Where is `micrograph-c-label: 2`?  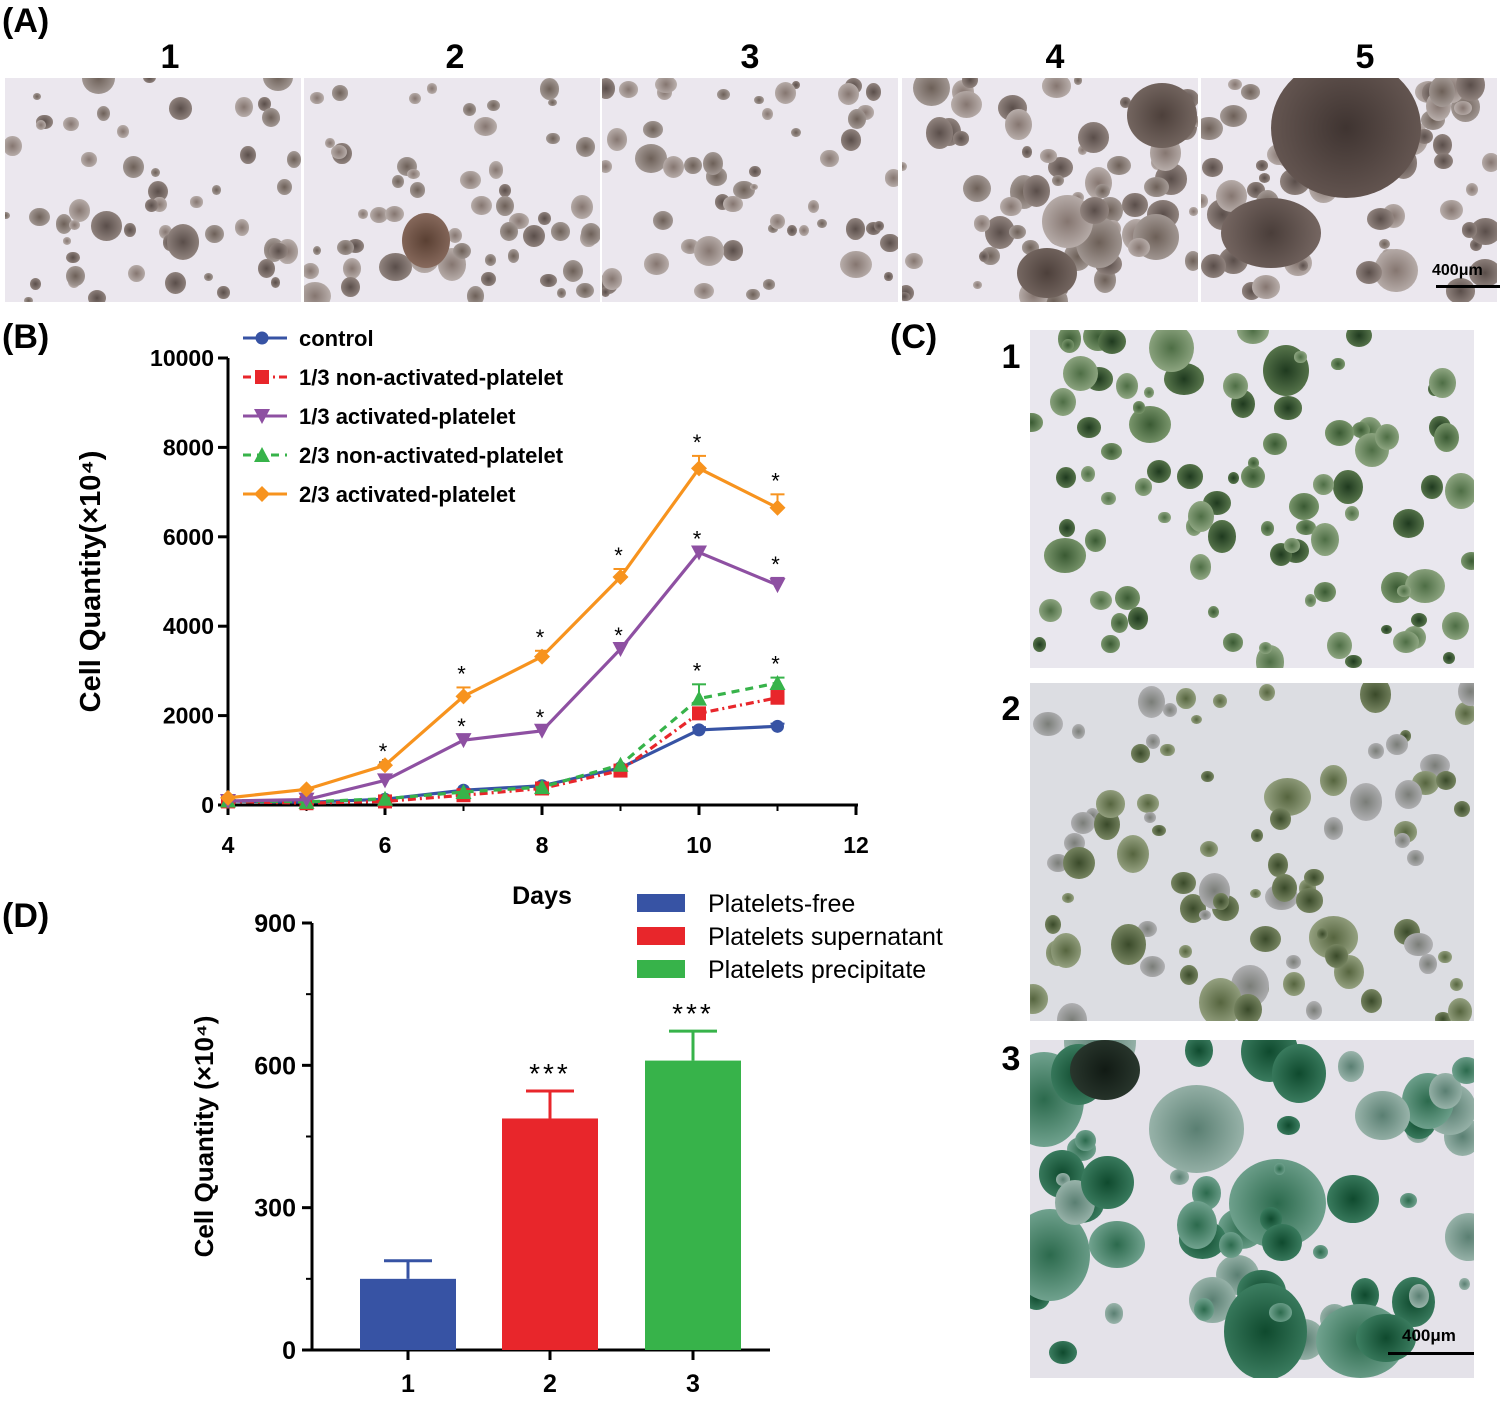 micrograph-c-label: 2 is located at coordinates (1011, 709).